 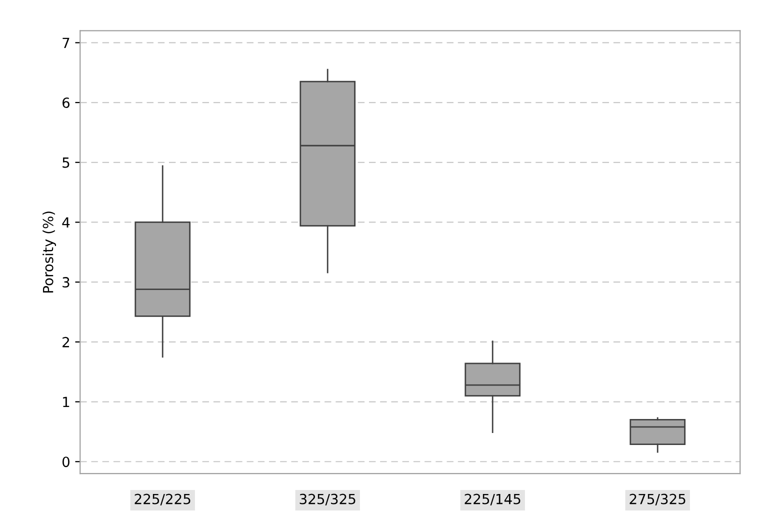 What do you see at coordinates (65, 342) in the screenshot?
I see `y-tick-label: 2` at bounding box center [65, 342].